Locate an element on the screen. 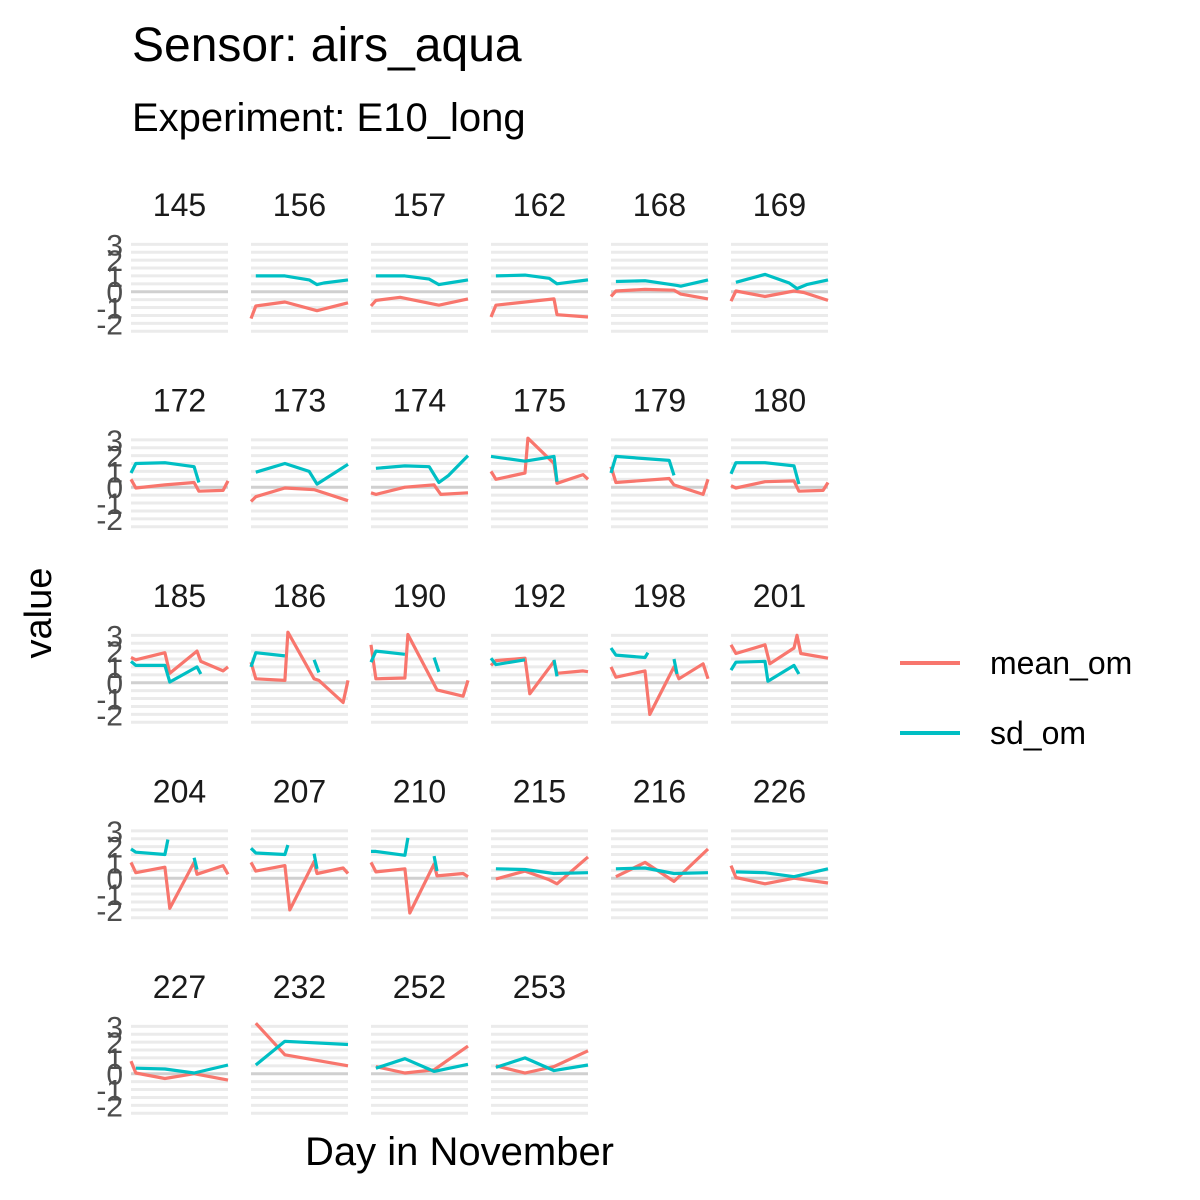 Image resolution: width=1200 pixels, height=1200 pixels. facet-panel-216: 216 is located at coordinates (660, 847).